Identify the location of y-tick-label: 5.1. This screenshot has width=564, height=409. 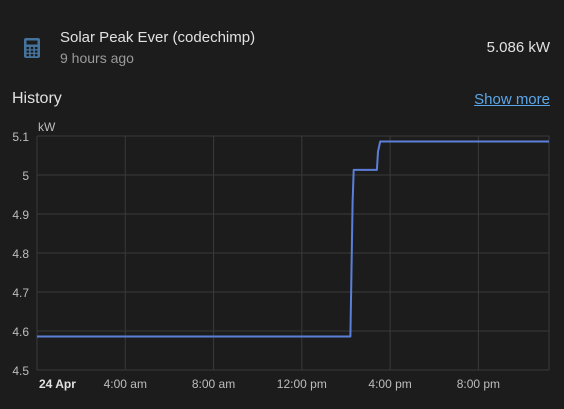
(20, 137).